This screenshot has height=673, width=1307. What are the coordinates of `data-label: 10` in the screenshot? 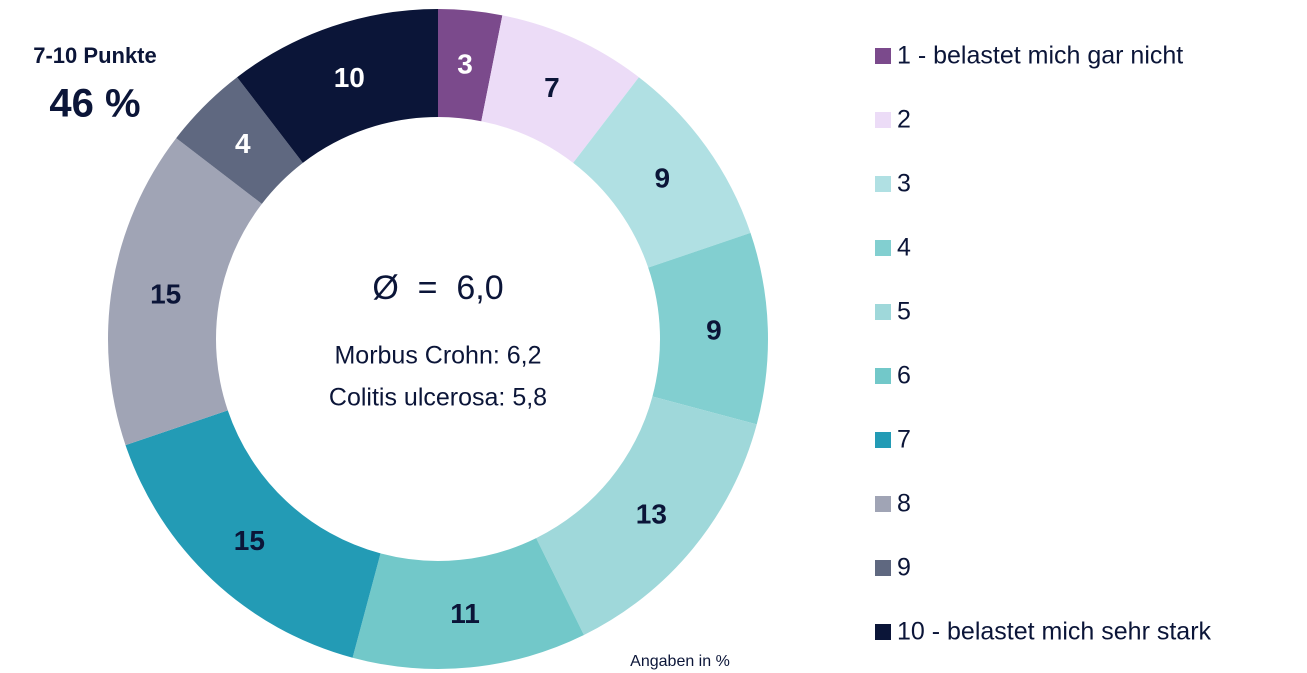 It's located at (349, 77).